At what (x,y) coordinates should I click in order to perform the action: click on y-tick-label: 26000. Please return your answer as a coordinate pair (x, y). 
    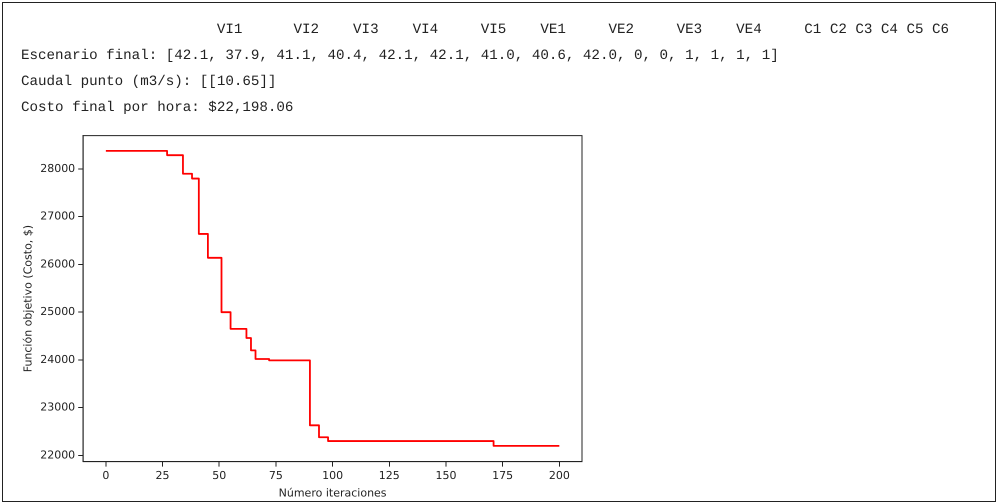
    Looking at the image, I should click on (58, 263).